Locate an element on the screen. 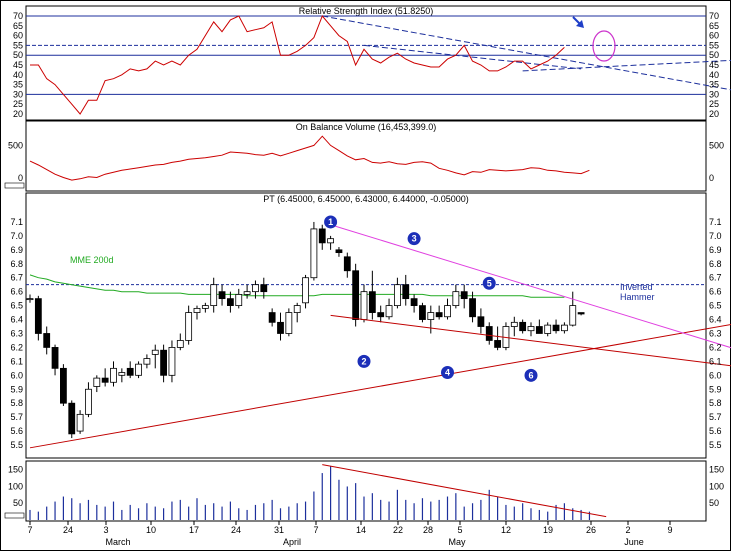 This screenshot has width=731, height=551. price-ytick-left-5.8: 5.8 is located at coordinates (16, 403).